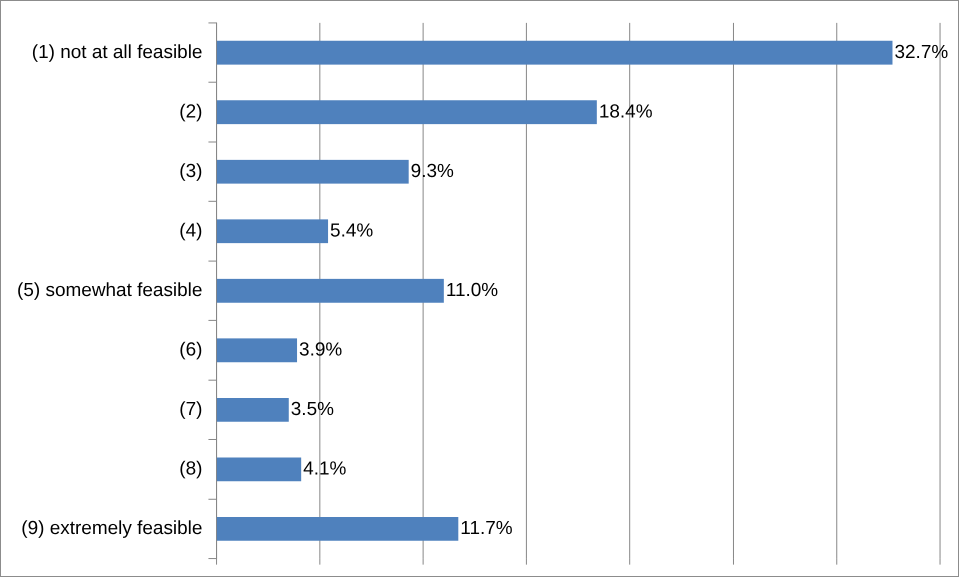  I want to click on data-label: 3.9%, so click(320, 350).